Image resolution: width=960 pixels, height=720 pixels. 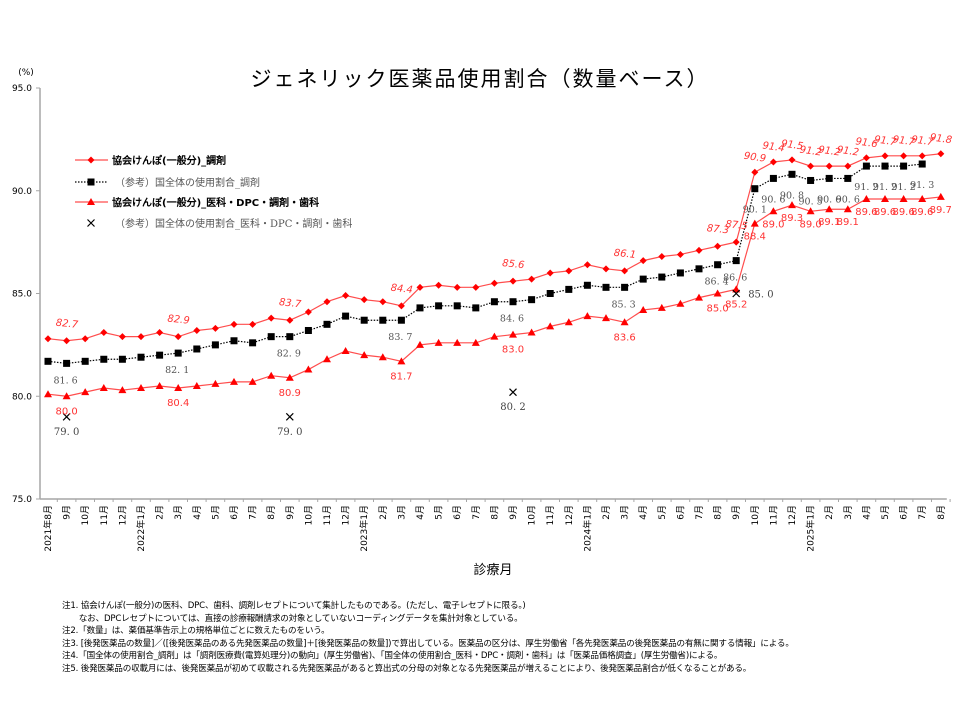 What do you see at coordinates (922, 212) in the screenshot?
I see `data-label: 89.6` at bounding box center [922, 212].